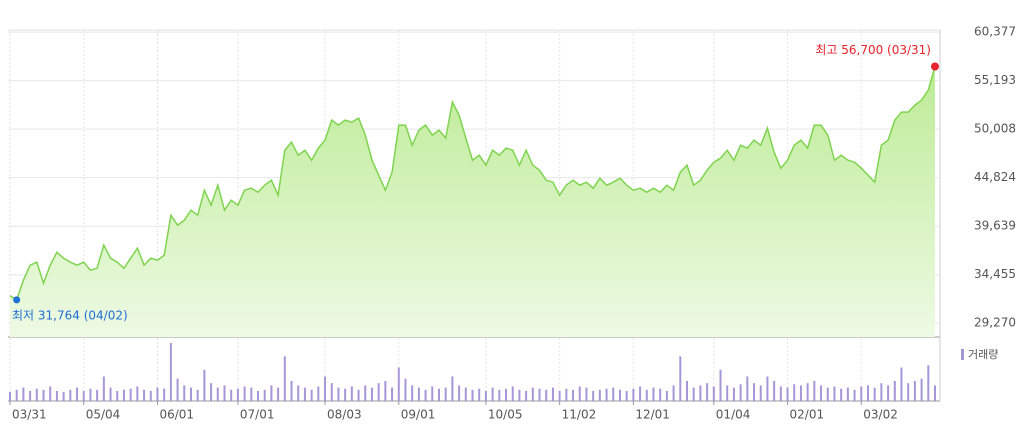 The width and height of the screenshot is (1024, 434). I want to click on high-label: 최고 56,700 (03/31), so click(873, 50).